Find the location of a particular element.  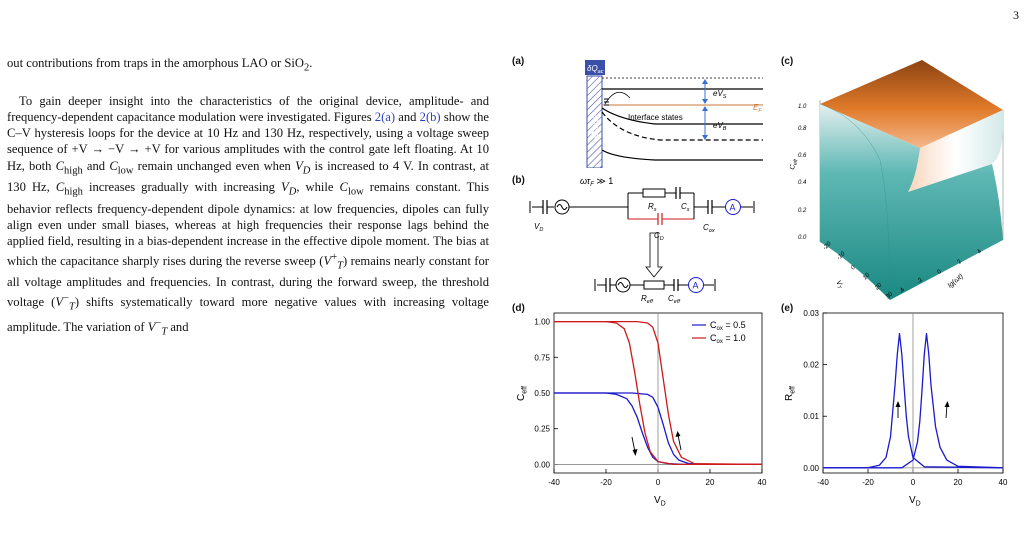

surface-transition is located at coordinates (956, 151).